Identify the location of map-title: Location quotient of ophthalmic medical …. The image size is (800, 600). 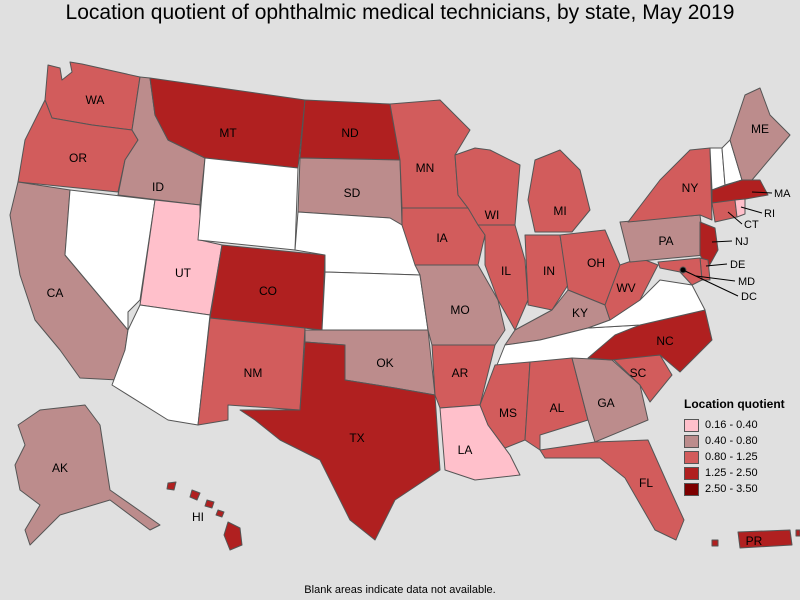
(400, 12).